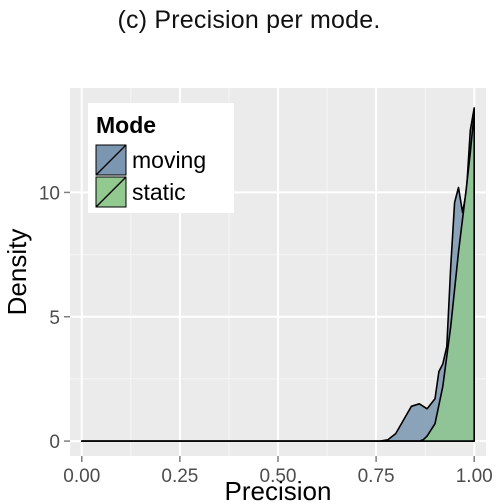  Describe the element at coordinates (126, 125) in the screenshot. I see `legend-title: Mode` at that location.